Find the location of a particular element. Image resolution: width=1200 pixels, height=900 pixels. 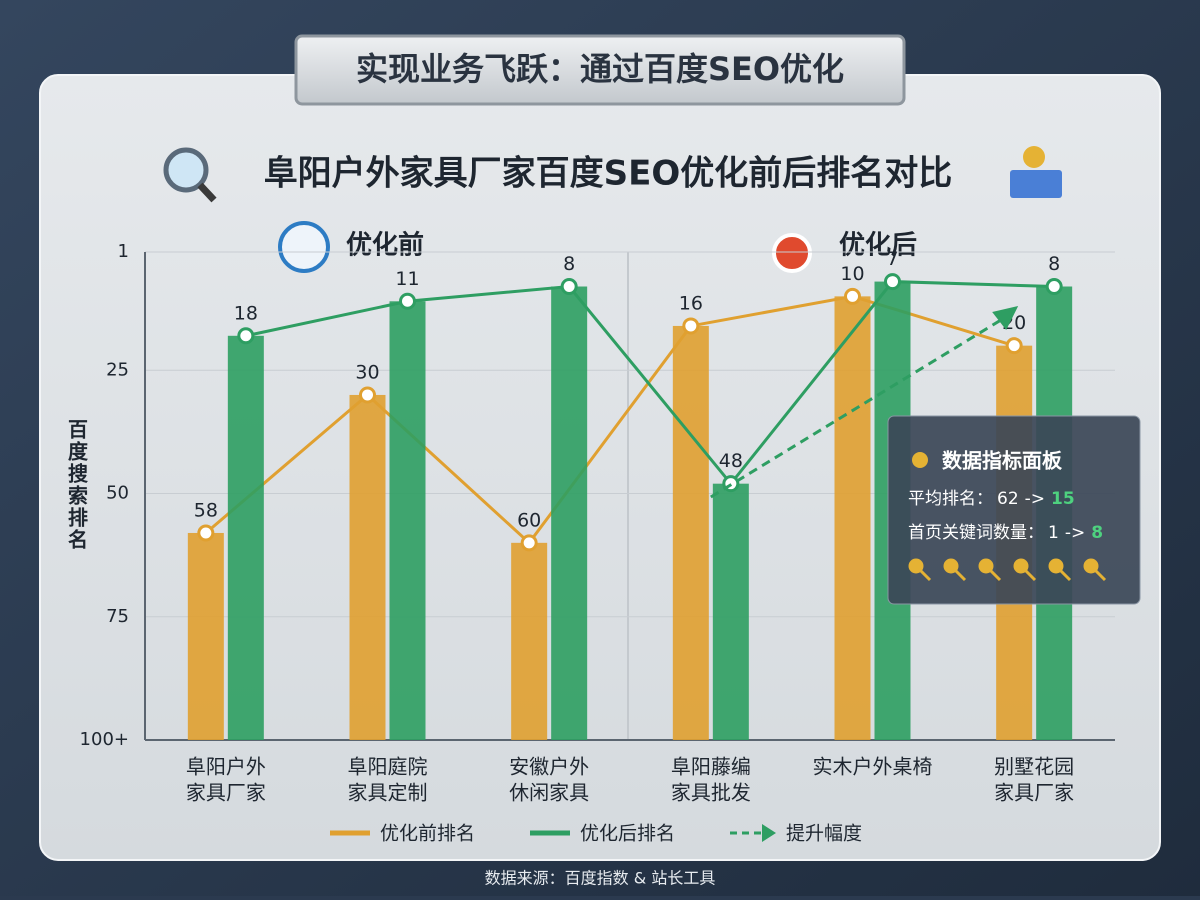

section-label: 优化后 is located at coordinates (878, 246).